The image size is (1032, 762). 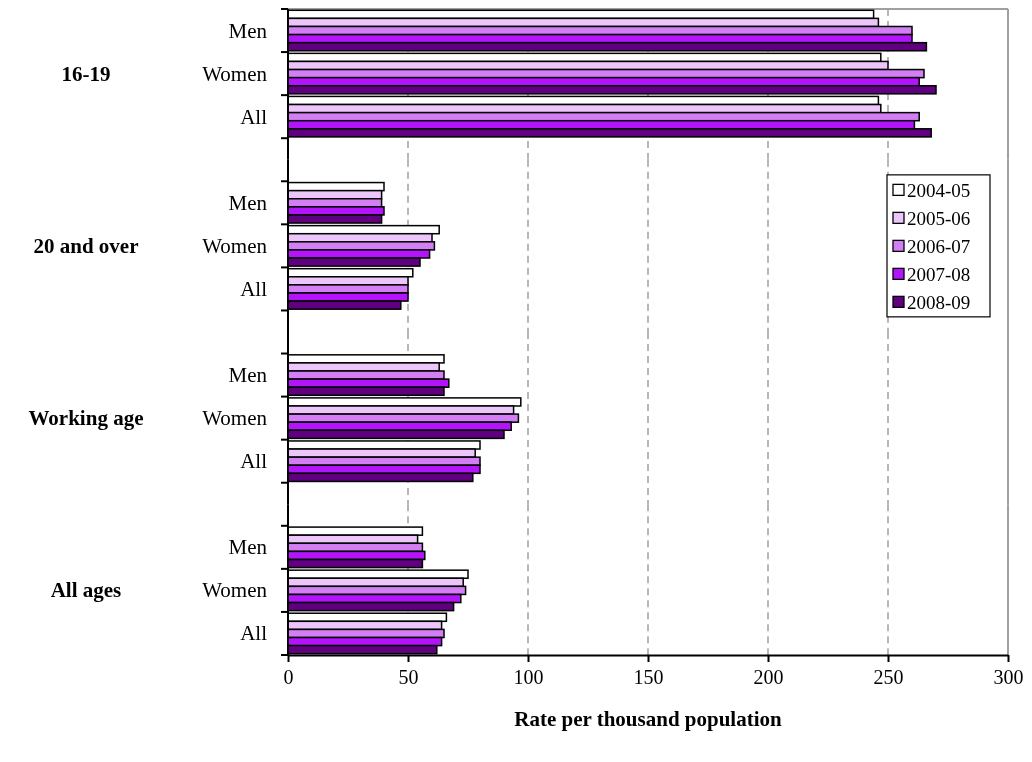 What do you see at coordinates (648, 719) in the screenshot?
I see `x-axis-title: Rate per thousand population` at bounding box center [648, 719].